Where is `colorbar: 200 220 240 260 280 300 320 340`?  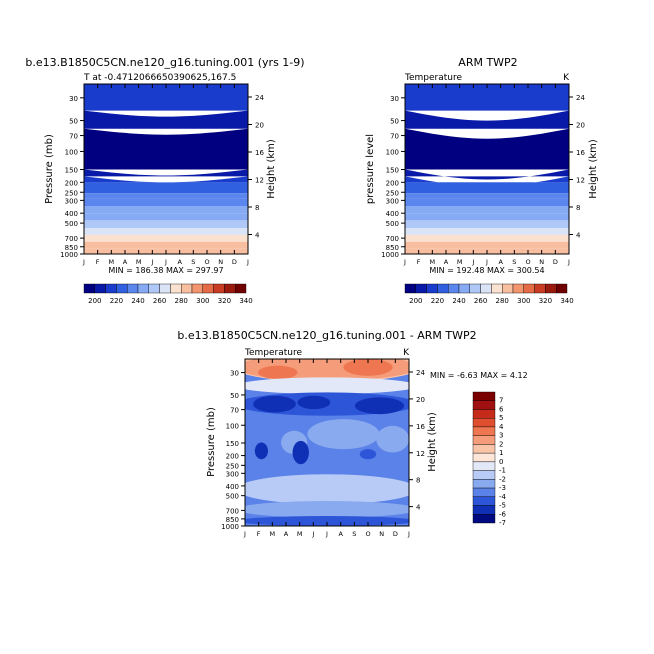 colorbar: 200 220 240 260 280 300 320 340 is located at coordinates (168, 294).